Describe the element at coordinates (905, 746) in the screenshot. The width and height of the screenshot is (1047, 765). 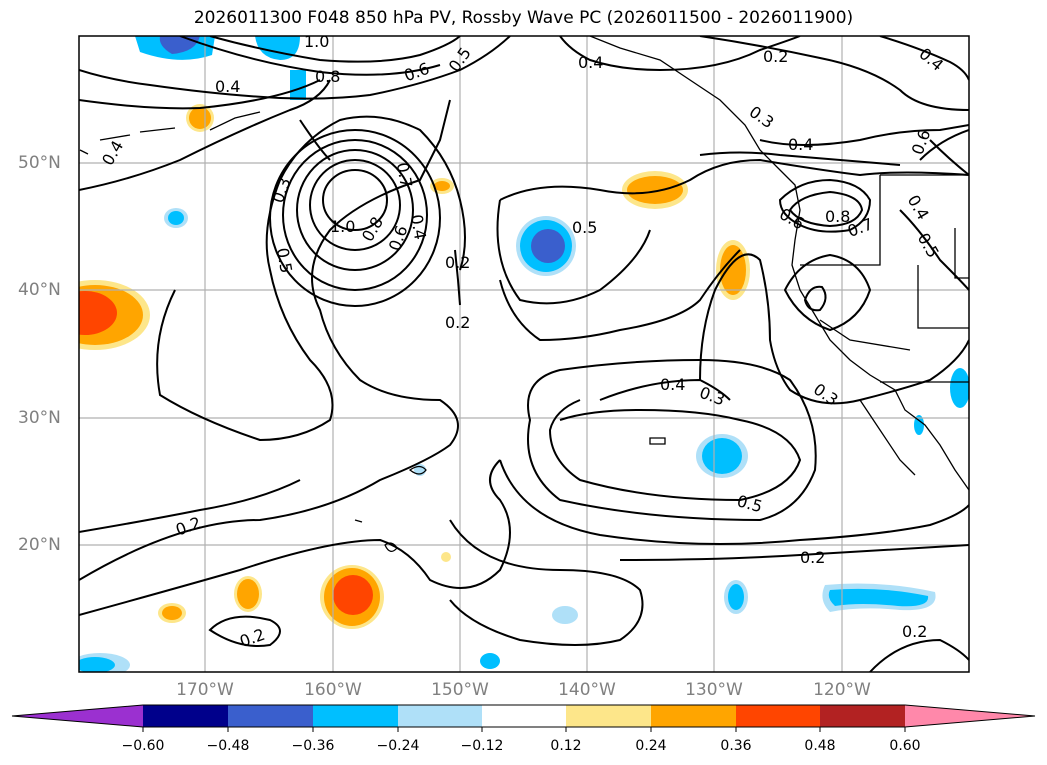
I see `colorbar-tick-label: 0.60` at that location.